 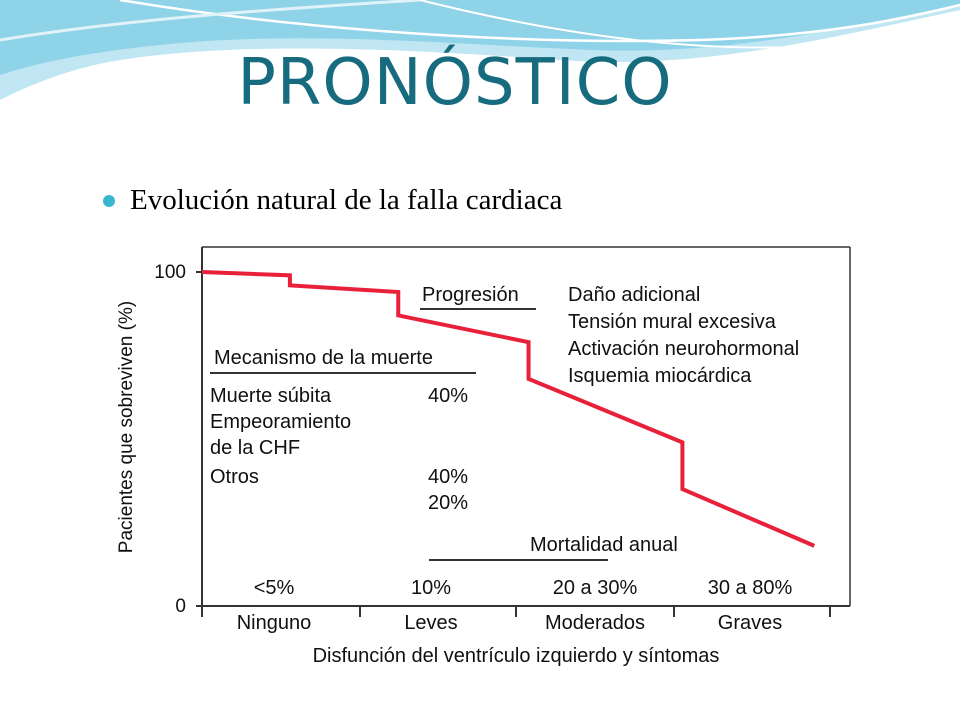 What do you see at coordinates (431, 588) in the screenshot?
I see `mortality-value-leves: 10%` at bounding box center [431, 588].